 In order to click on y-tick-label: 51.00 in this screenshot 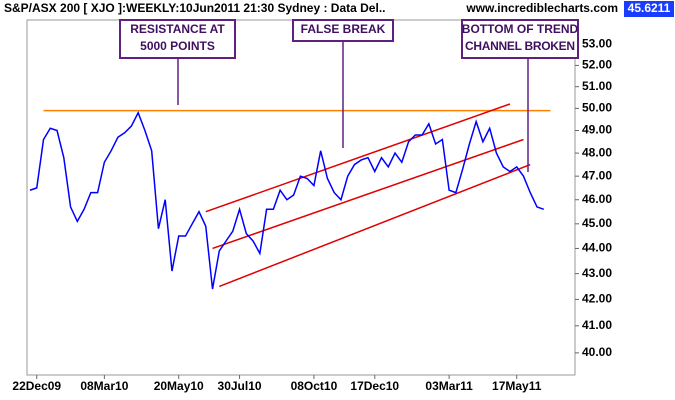, I will do `click(597, 86)`.